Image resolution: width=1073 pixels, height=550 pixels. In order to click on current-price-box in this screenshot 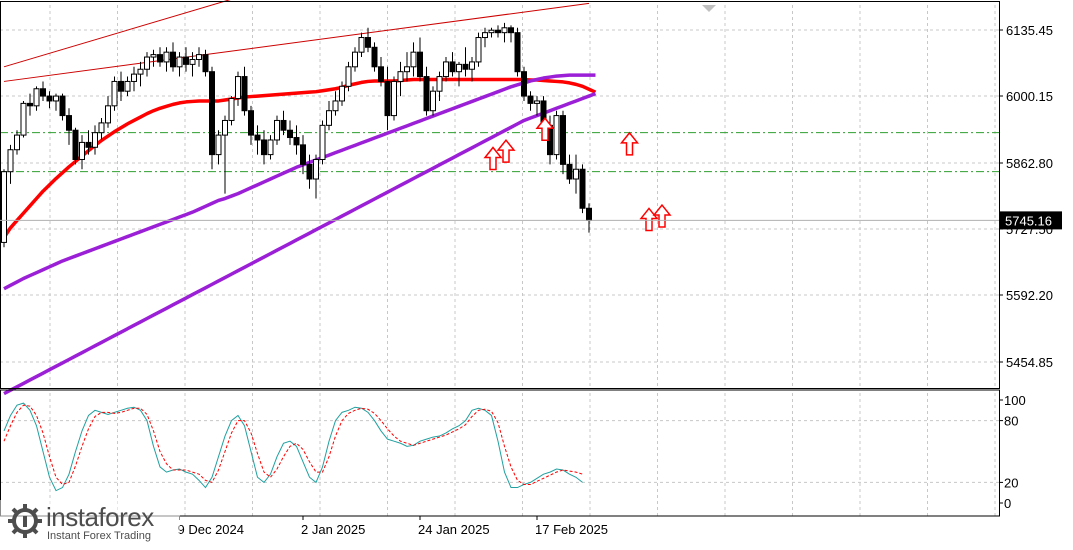, I will do `click(1031, 220)`.